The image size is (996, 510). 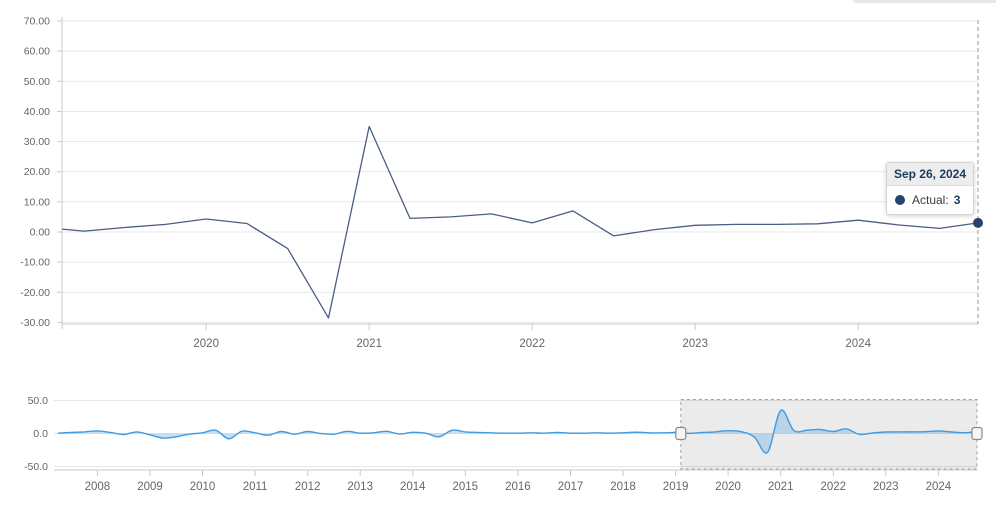 I want to click on tooltip-body: Actual: 3, so click(x=930, y=200).